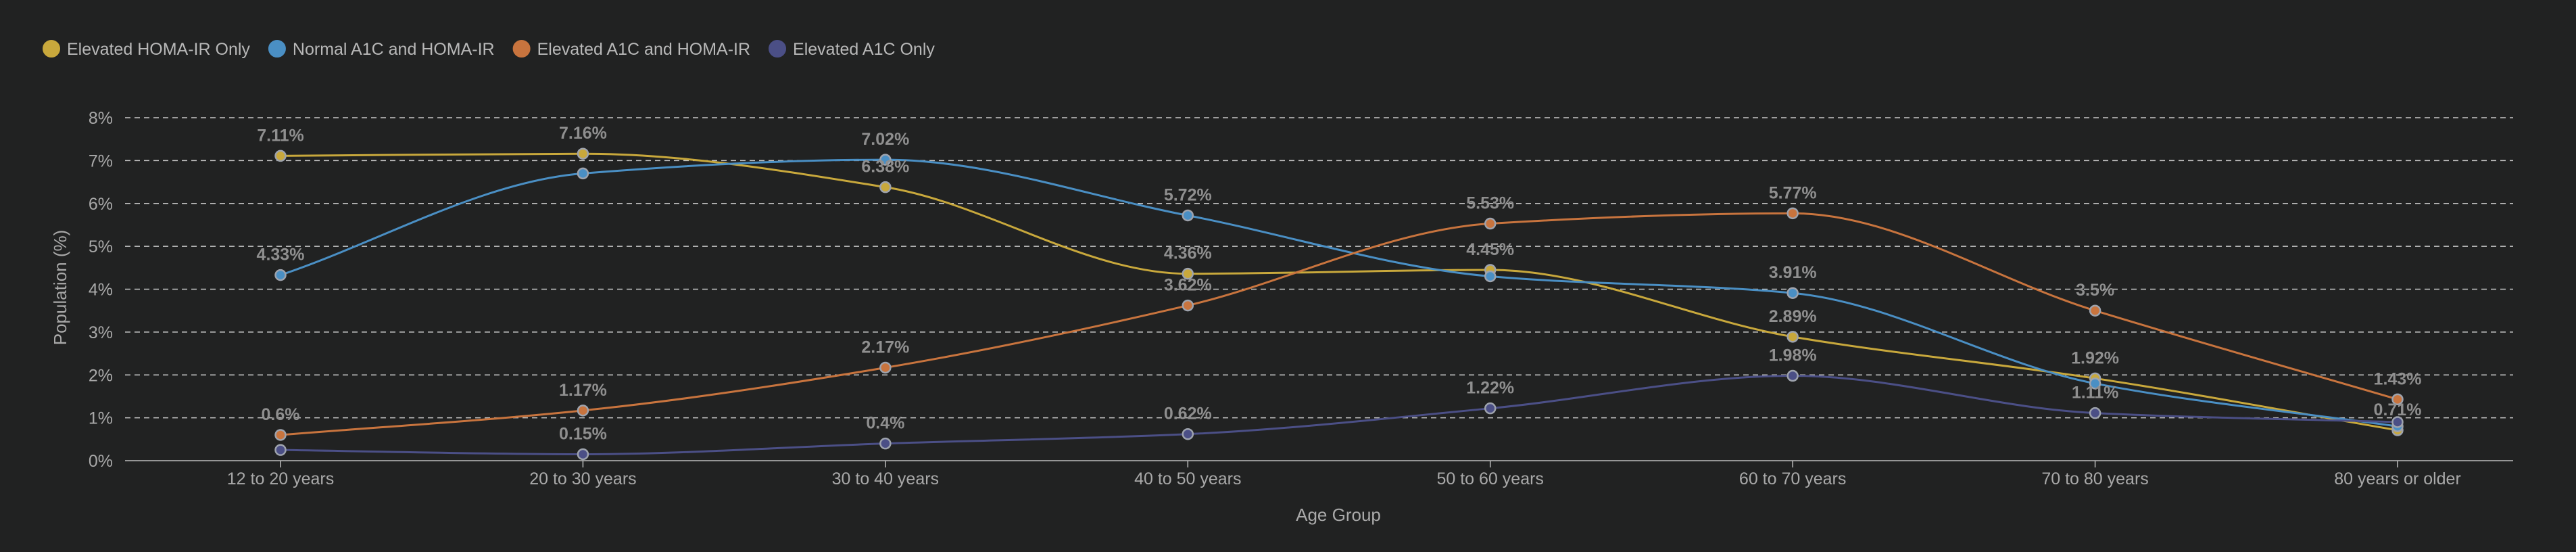  I want to click on legend-item-elevated-a1c-and-homa-ir: Elevated A1C and HOMA-IR, so click(631, 49).